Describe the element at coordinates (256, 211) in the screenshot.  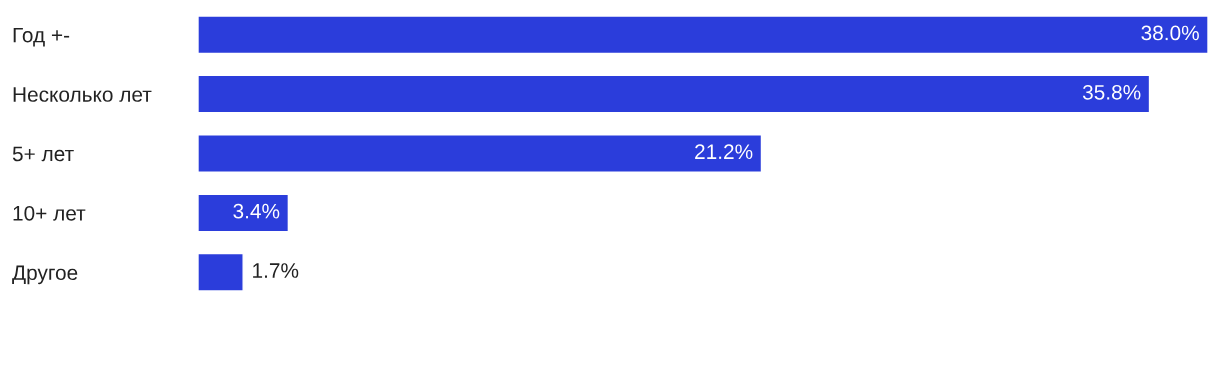
I see `data-label: 3.4%` at that location.